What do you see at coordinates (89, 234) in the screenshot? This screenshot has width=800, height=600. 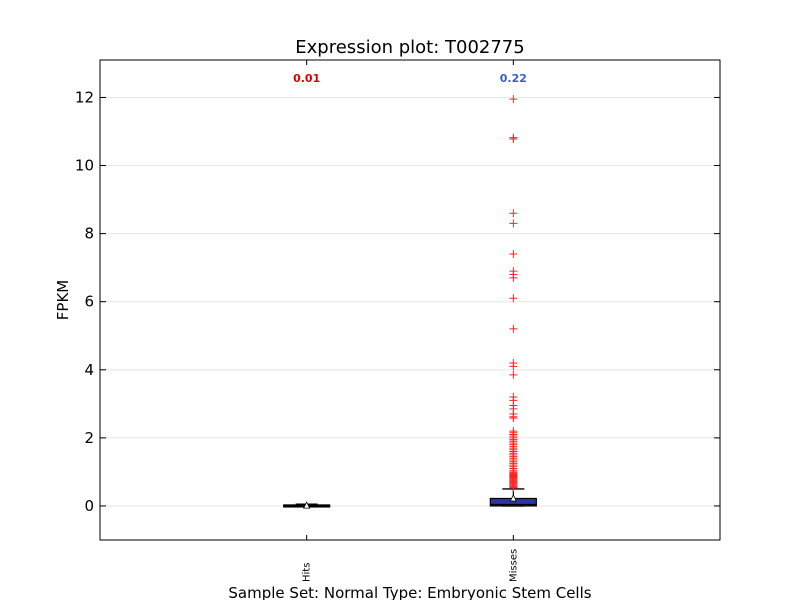 I see `y-tick-label: 8` at bounding box center [89, 234].